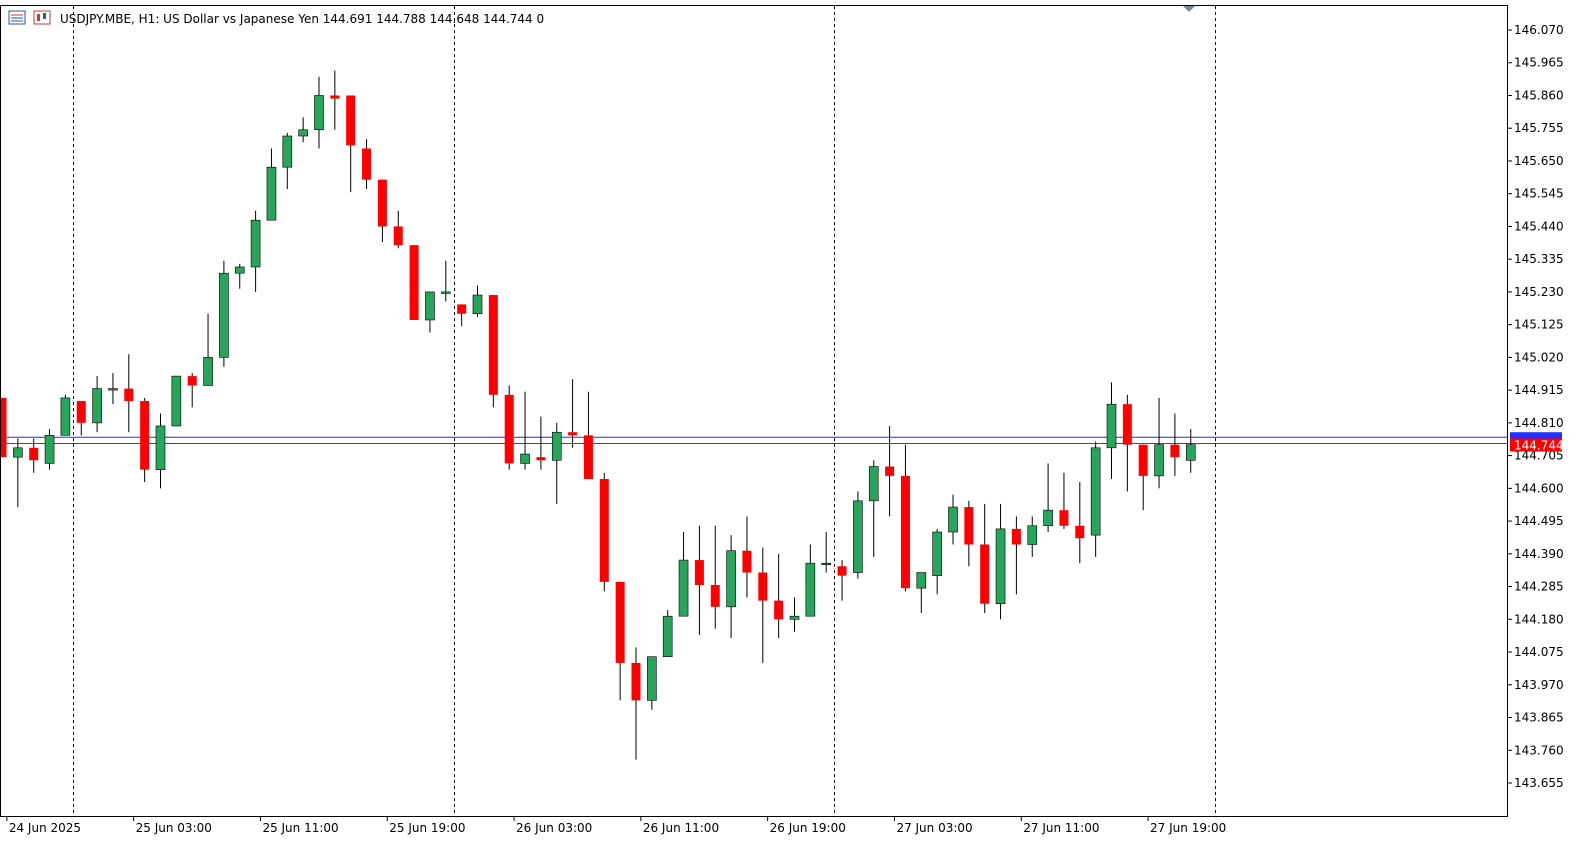 The width and height of the screenshot is (1585, 851). I want to click on price-tick-label: 145.020, so click(1539, 357).